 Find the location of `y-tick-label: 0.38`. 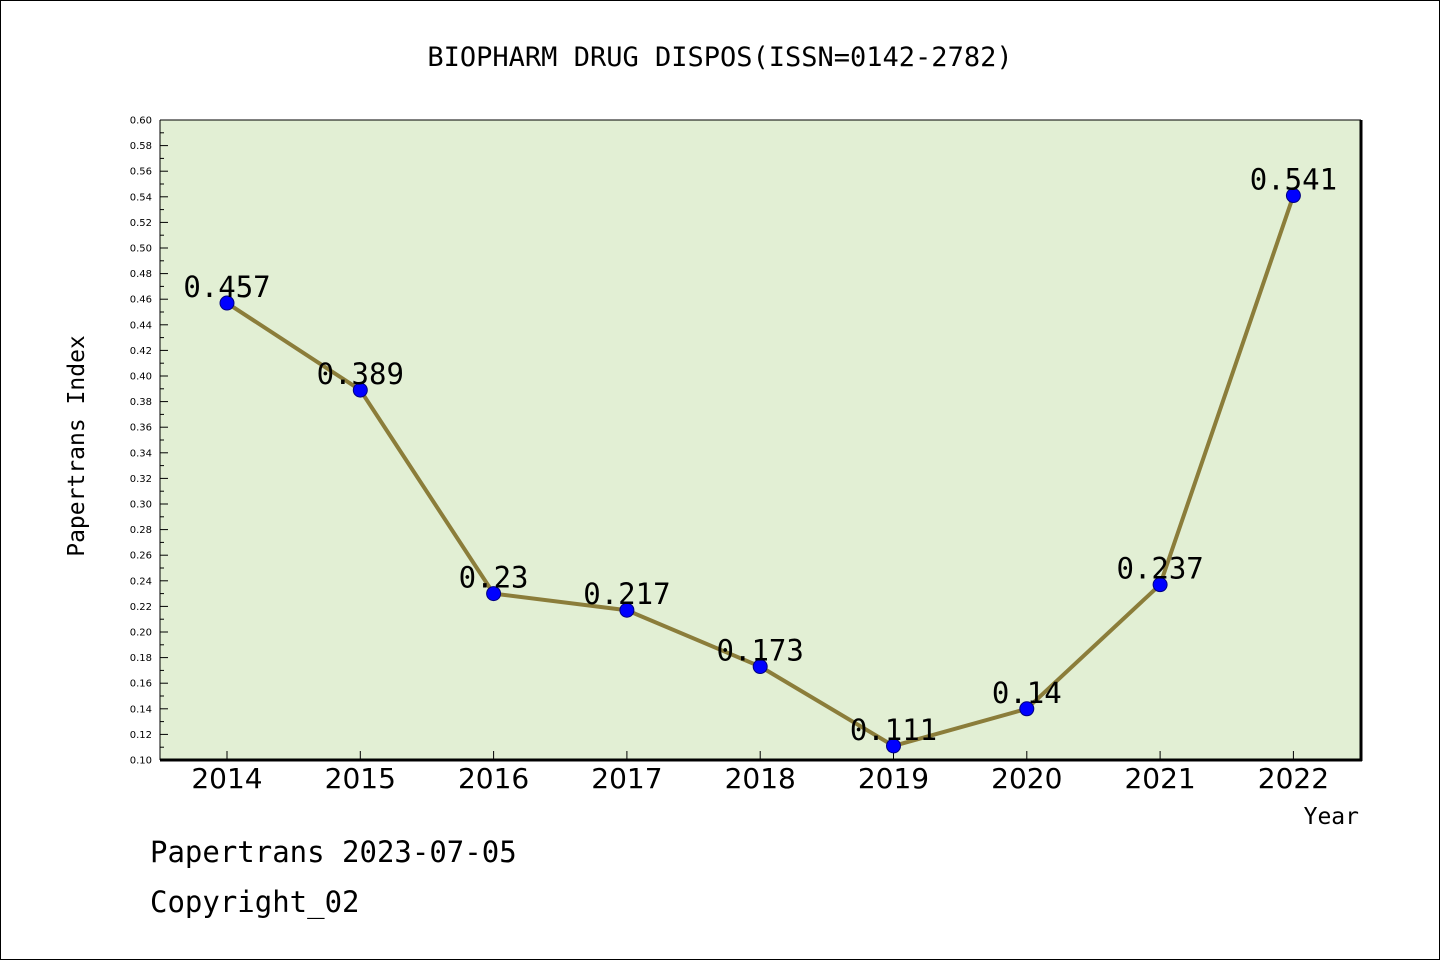

y-tick-label: 0.38 is located at coordinates (141, 402).